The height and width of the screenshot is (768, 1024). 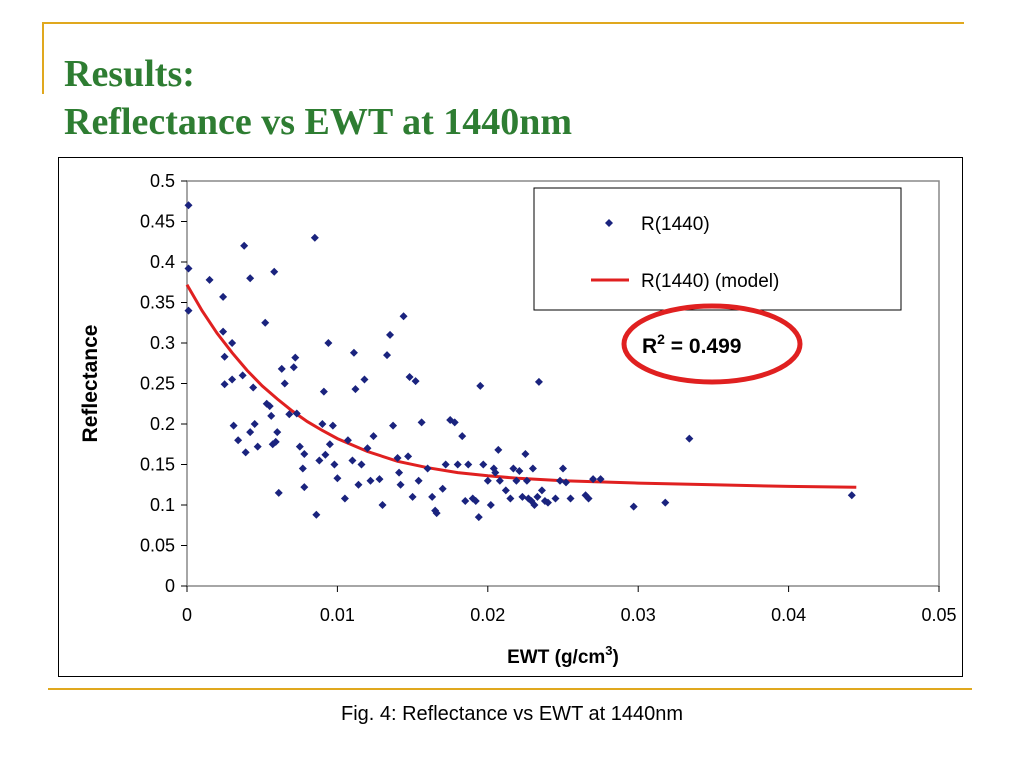 I want to click on r-squared-annotation: R2 = 0.499, so click(x=691, y=344).